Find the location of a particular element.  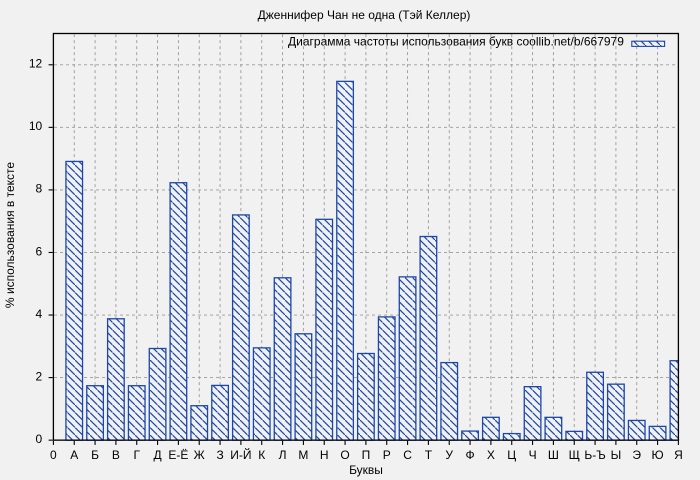

svg-text: % использования в тексте is located at coordinates (10, 235).